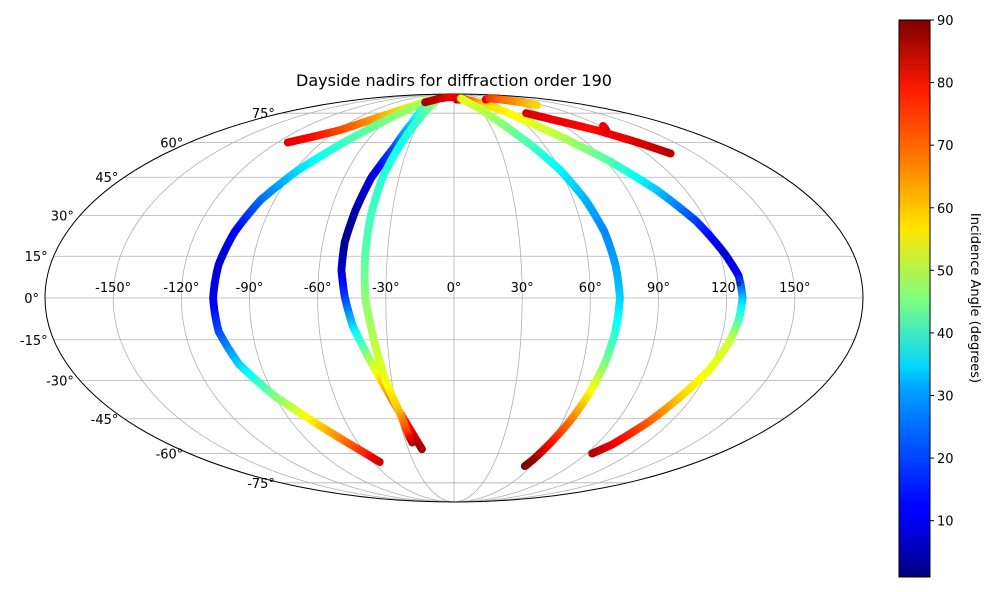 Image resolution: width=998 pixels, height=592 pixels. What do you see at coordinates (945, 397) in the screenshot?
I see `colorbar-tick-label: 30` at bounding box center [945, 397].